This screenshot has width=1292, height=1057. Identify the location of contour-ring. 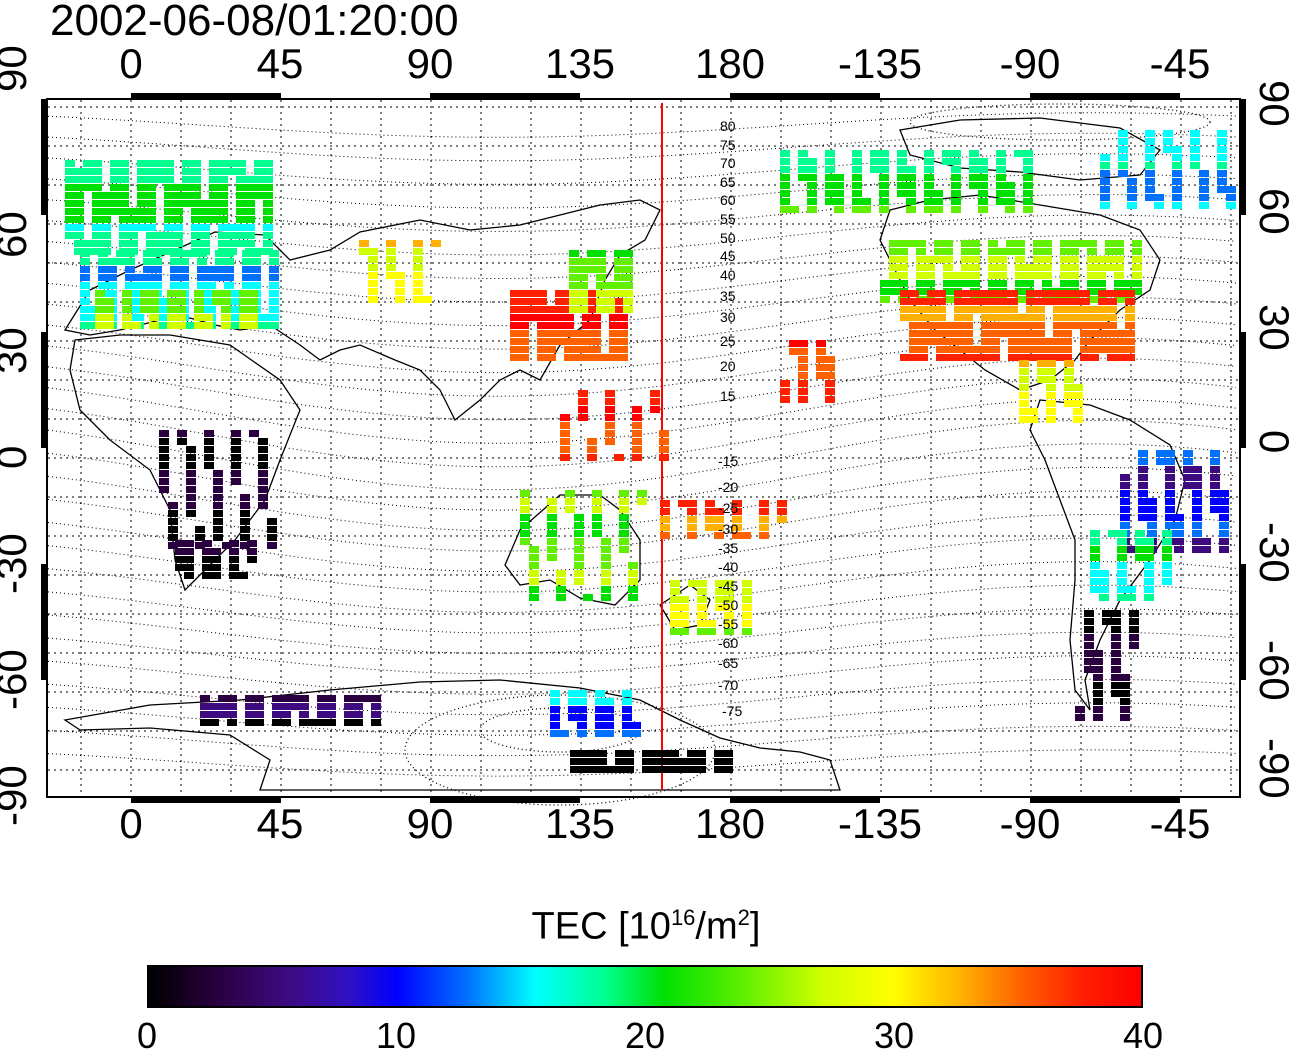
(1060, 122).